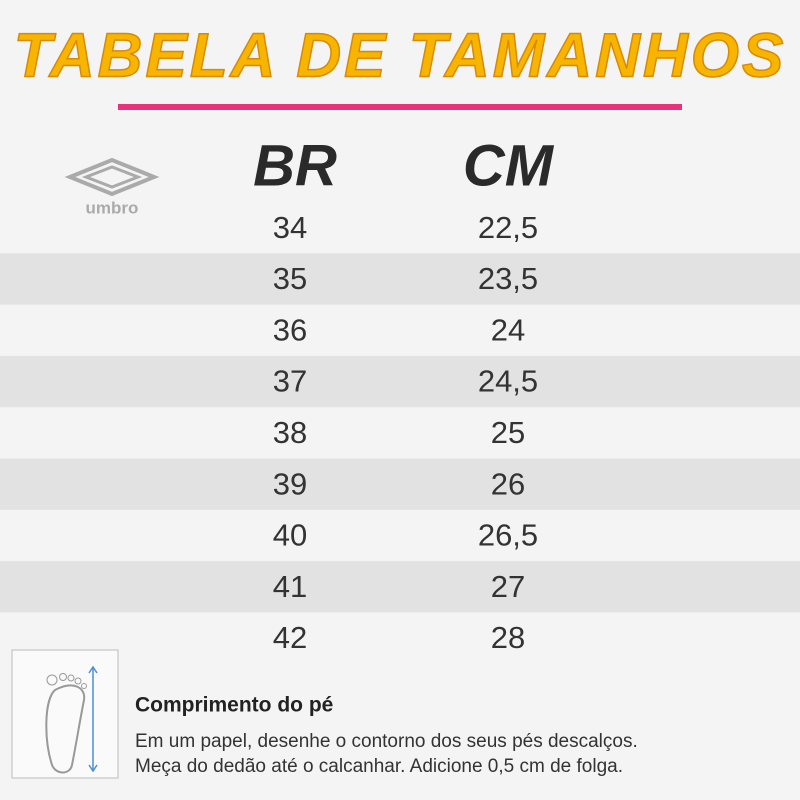 This screenshot has height=800, width=800. What do you see at coordinates (290, 381) in the screenshot?
I see `table-cell: 37` at bounding box center [290, 381].